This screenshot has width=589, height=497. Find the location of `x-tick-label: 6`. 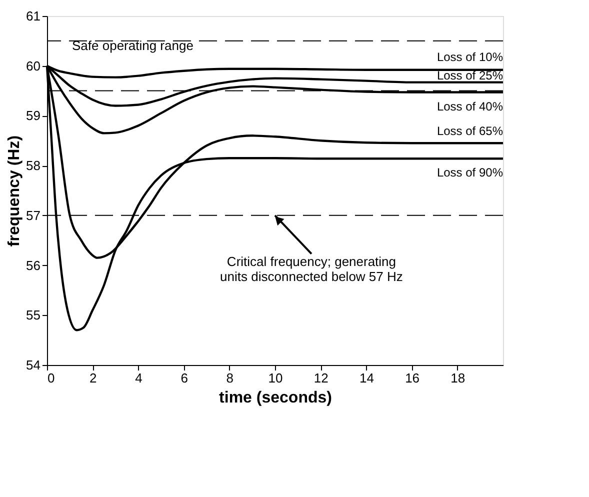

x-tick-label: 6 is located at coordinates (184, 378).